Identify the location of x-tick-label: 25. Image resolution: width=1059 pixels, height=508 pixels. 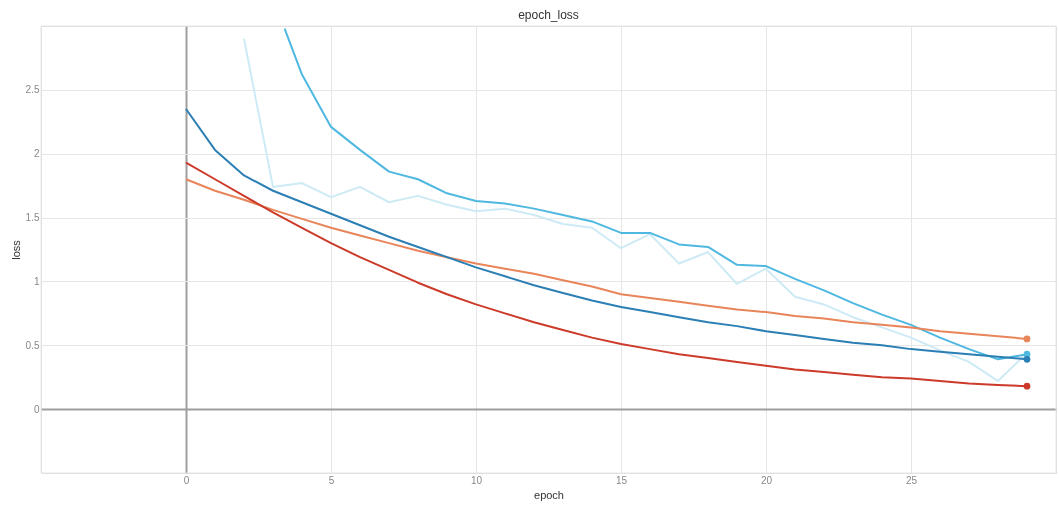
(911, 480).